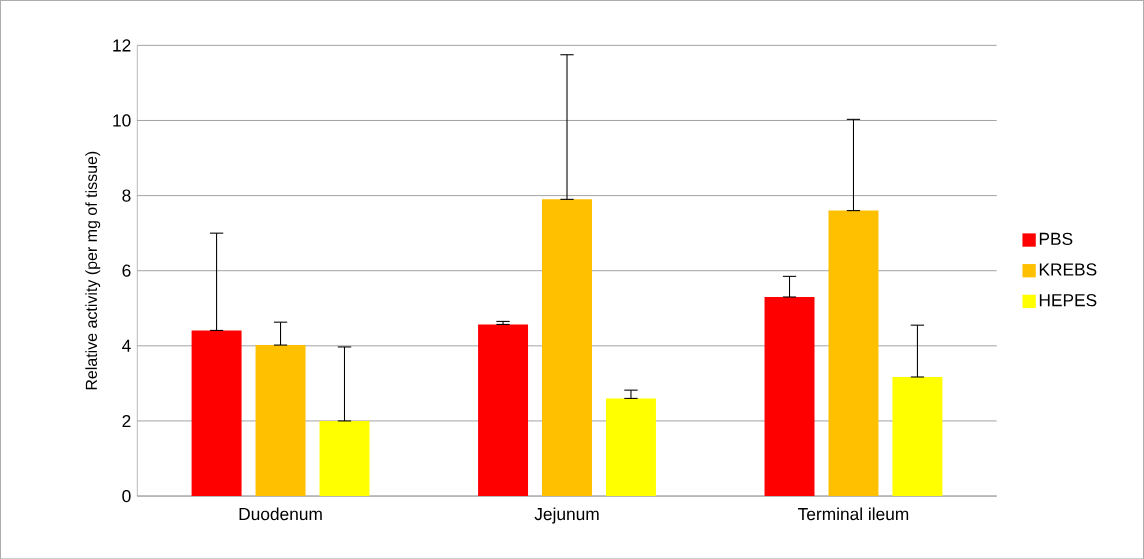 Image resolution: width=1144 pixels, height=559 pixels. Describe the element at coordinates (126, 270) in the screenshot. I see `y-tick-label: 6` at that location.